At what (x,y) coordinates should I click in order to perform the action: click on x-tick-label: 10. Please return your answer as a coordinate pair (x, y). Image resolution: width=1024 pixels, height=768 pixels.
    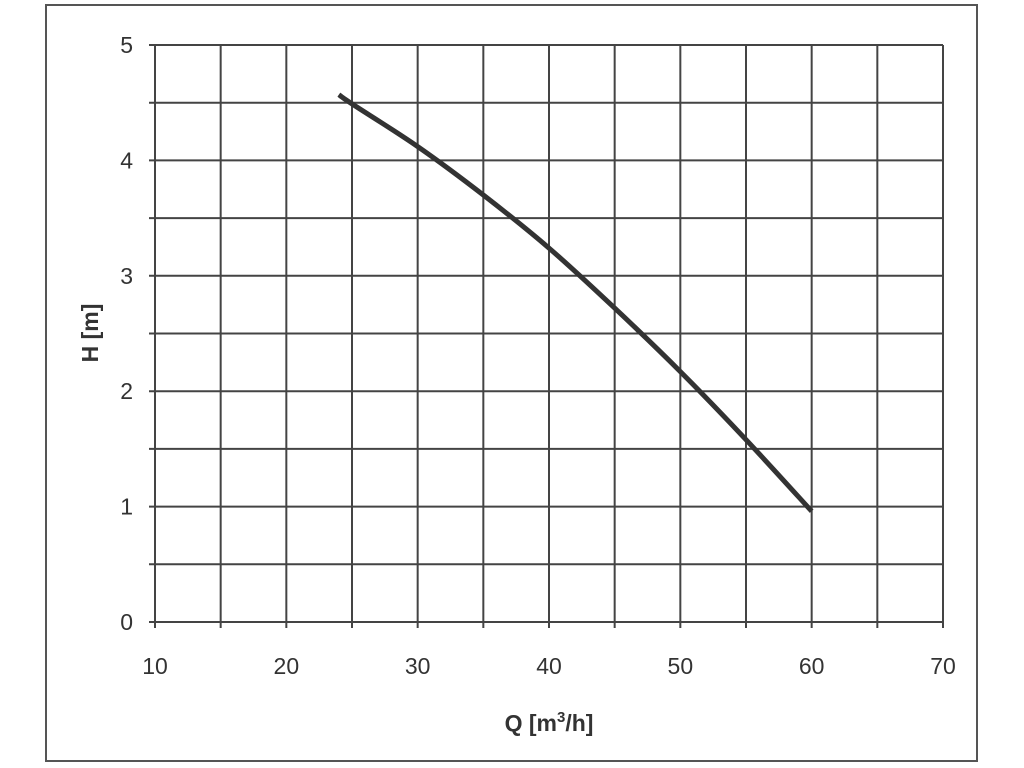
    Looking at the image, I should click on (155, 666).